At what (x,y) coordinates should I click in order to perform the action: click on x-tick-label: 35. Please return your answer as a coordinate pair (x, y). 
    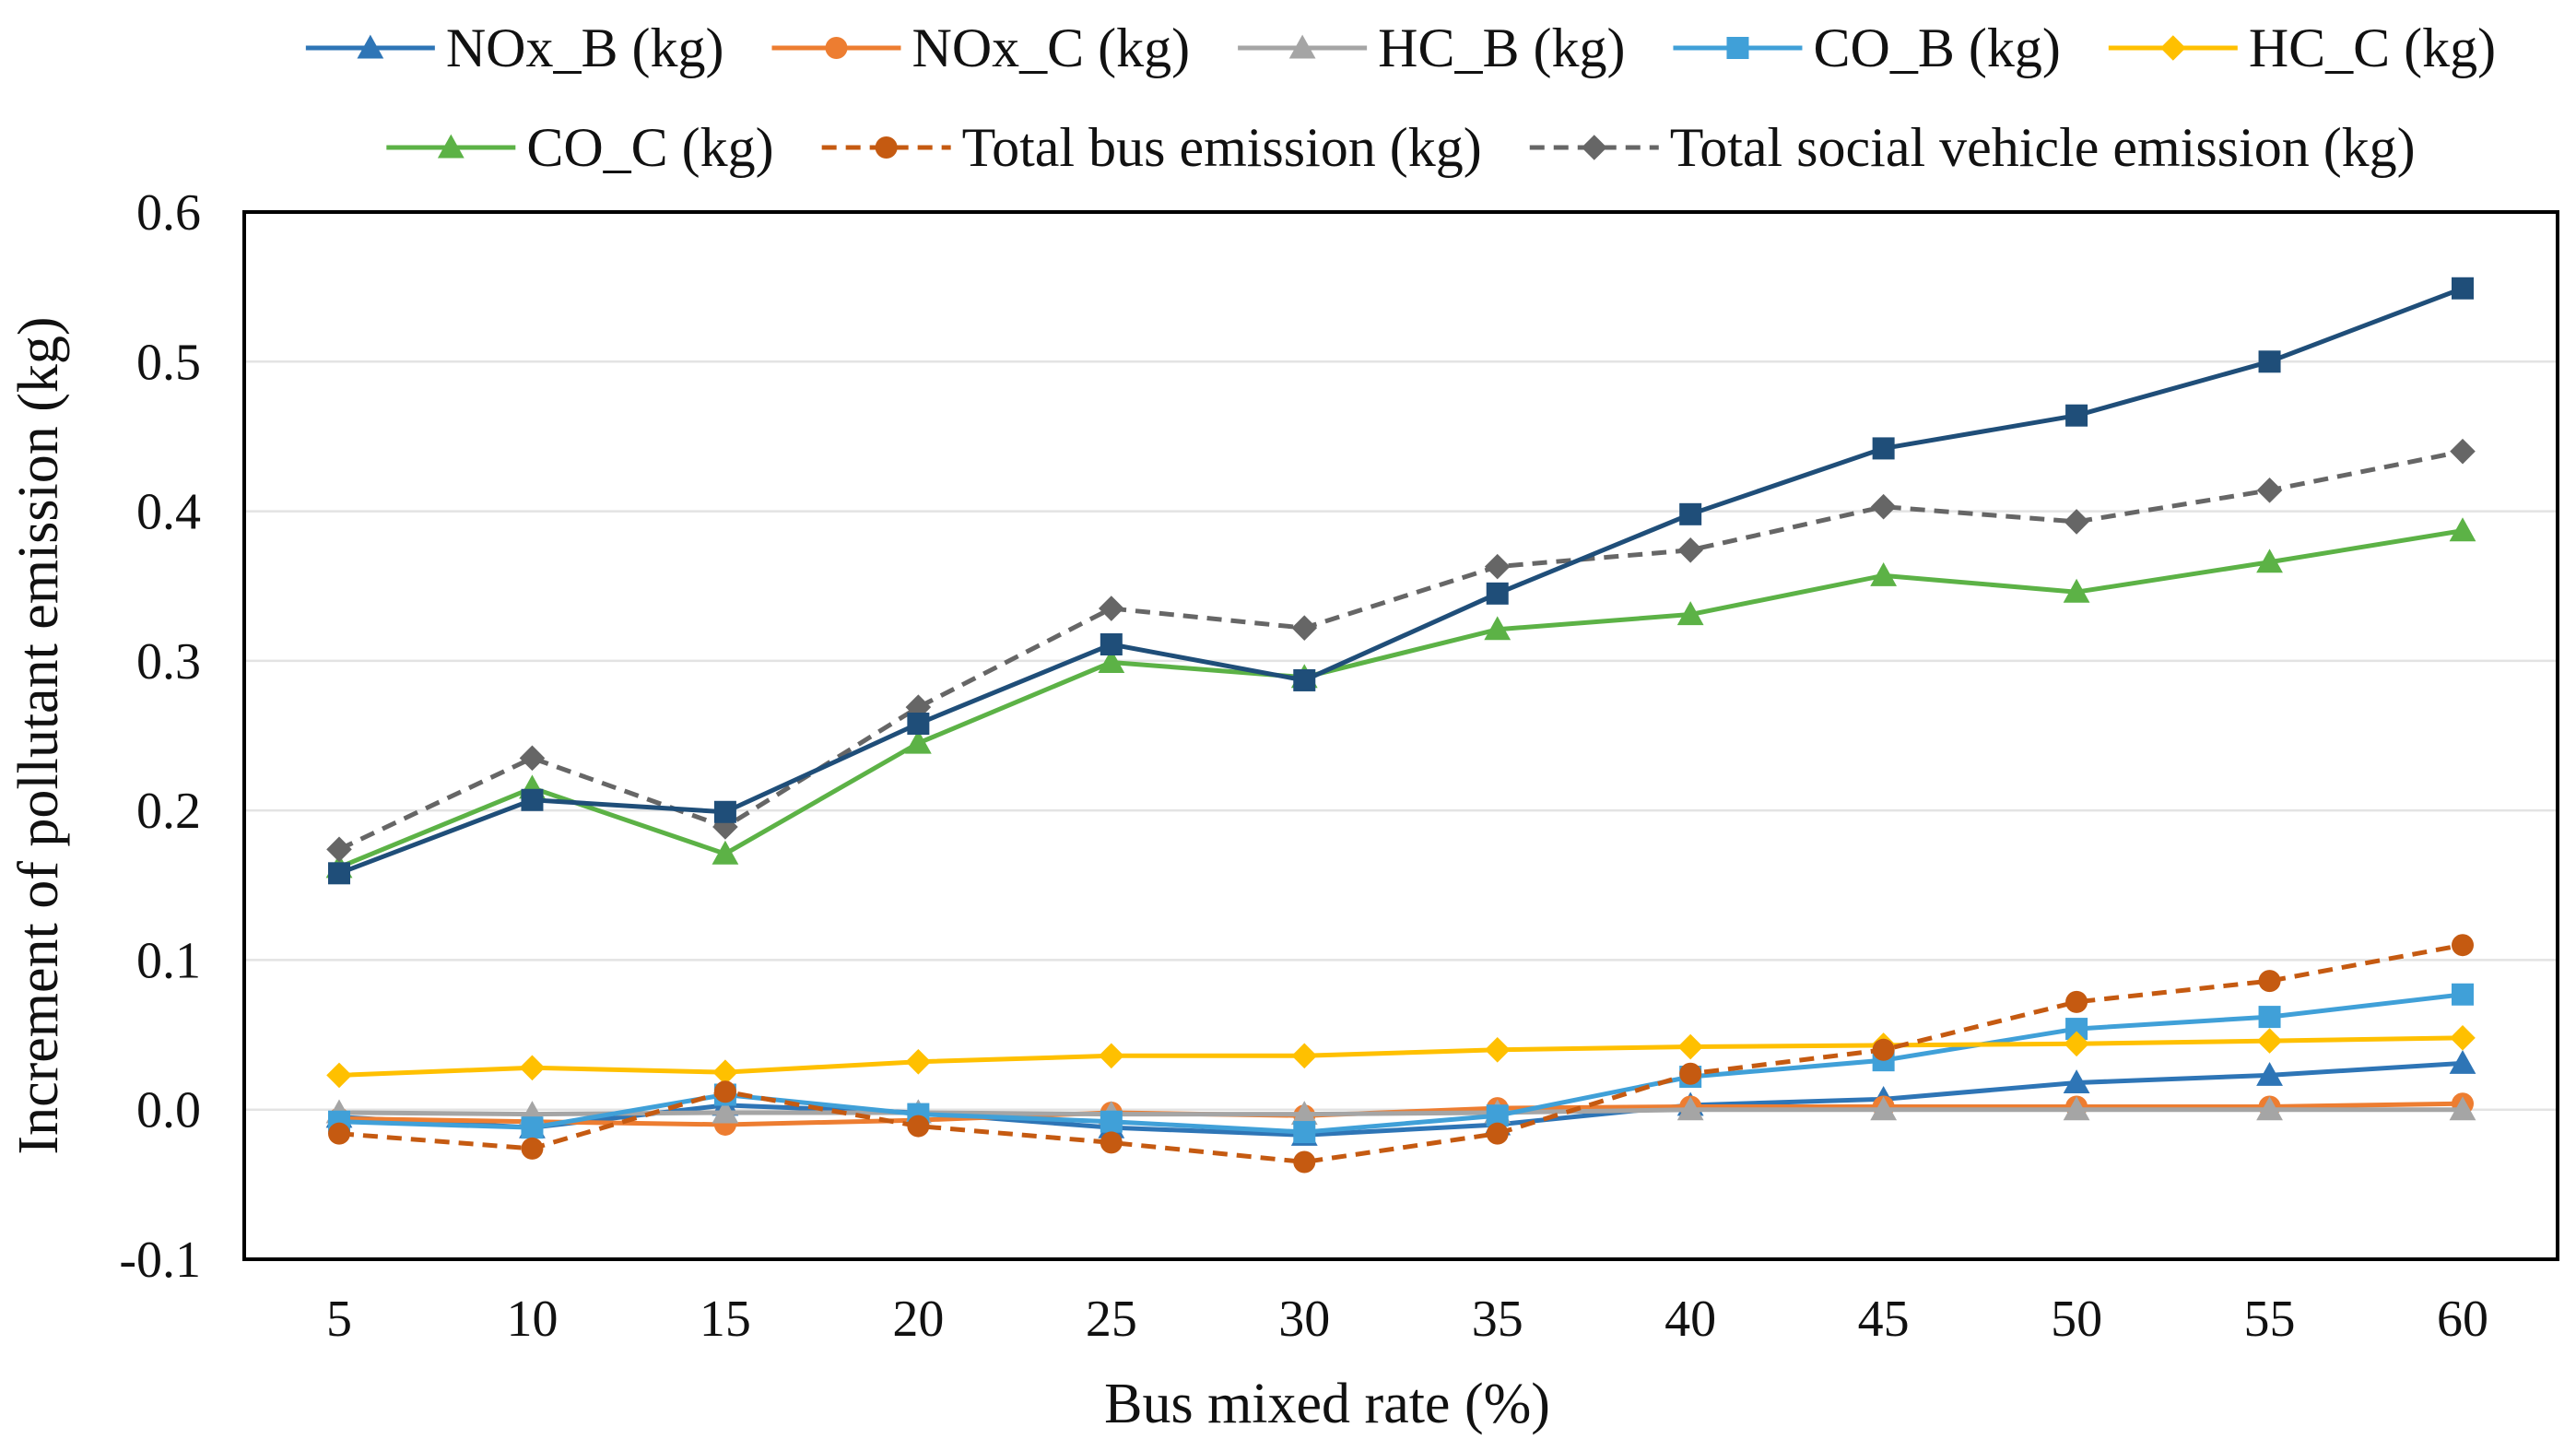
    Looking at the image, I should click on (1497, 1319).